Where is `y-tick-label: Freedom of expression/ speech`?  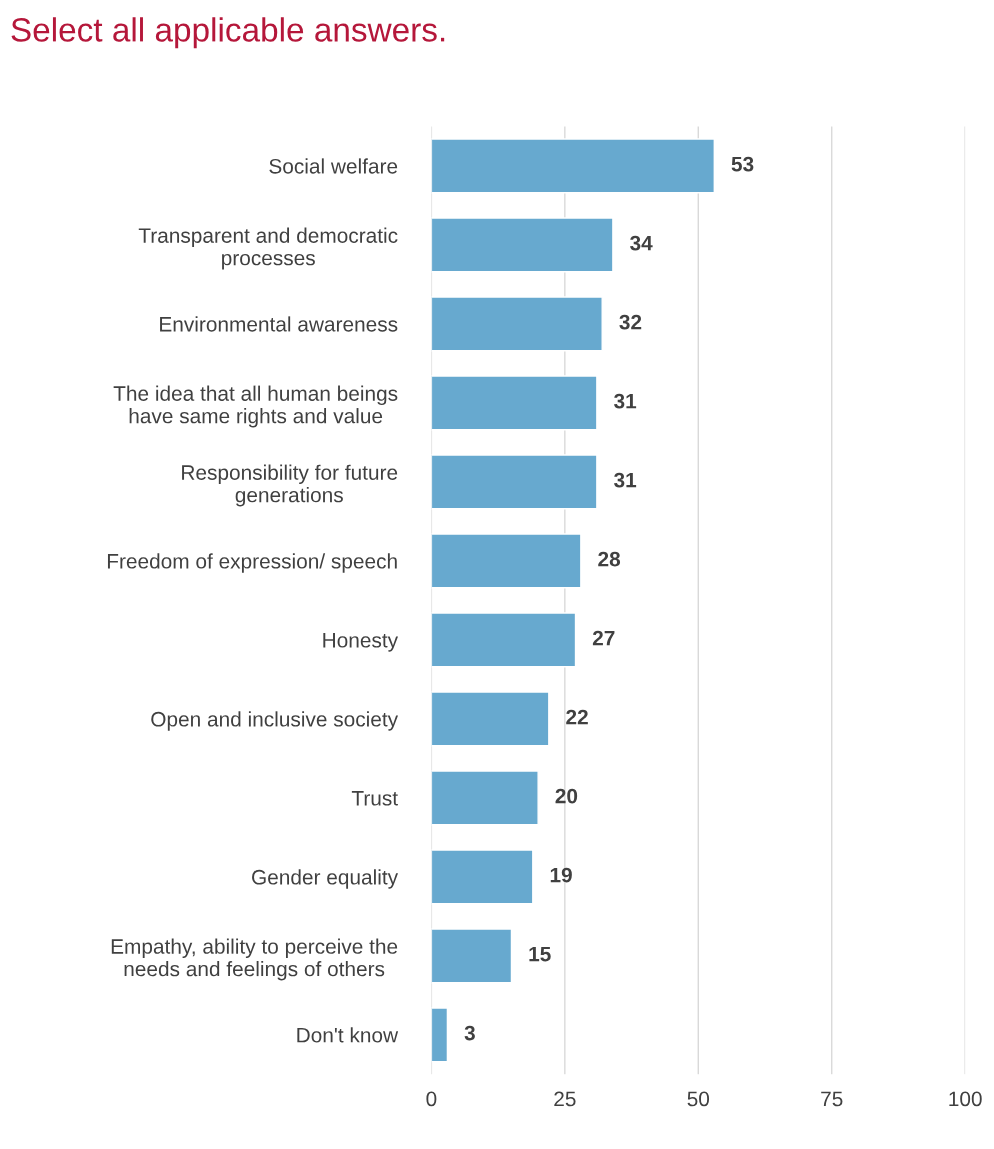
y-tick-label: Freedom of expression/ speech is located at coordinates (252, 563).